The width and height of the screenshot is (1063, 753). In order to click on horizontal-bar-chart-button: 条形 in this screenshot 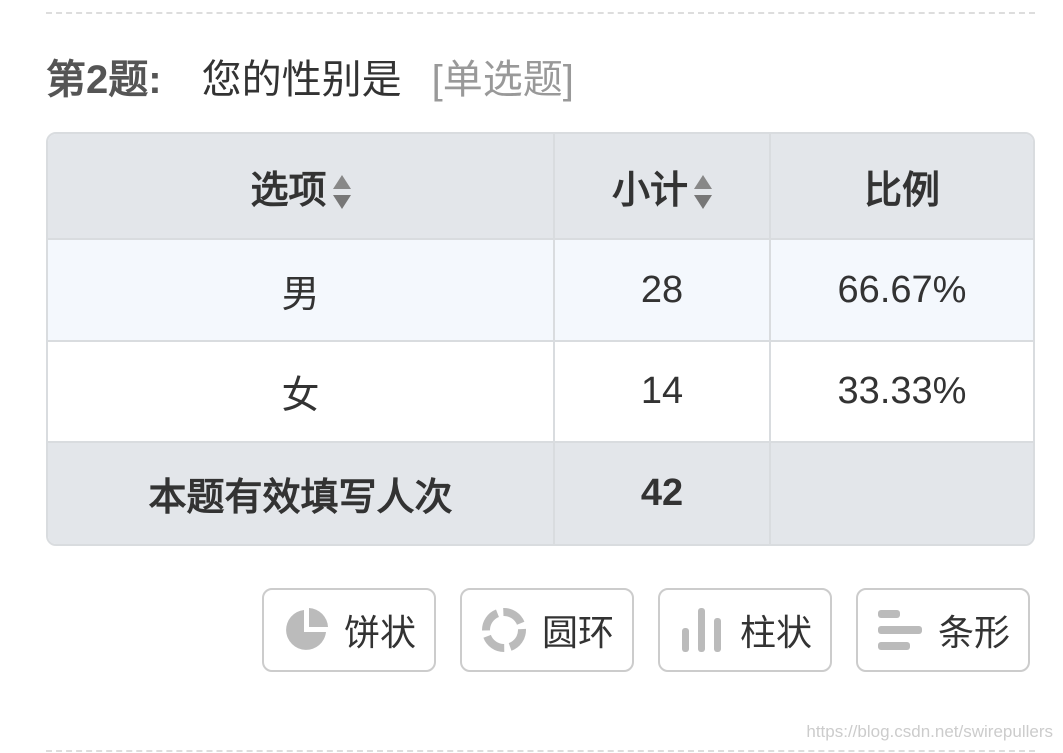, I will do `click(943, 630)`.